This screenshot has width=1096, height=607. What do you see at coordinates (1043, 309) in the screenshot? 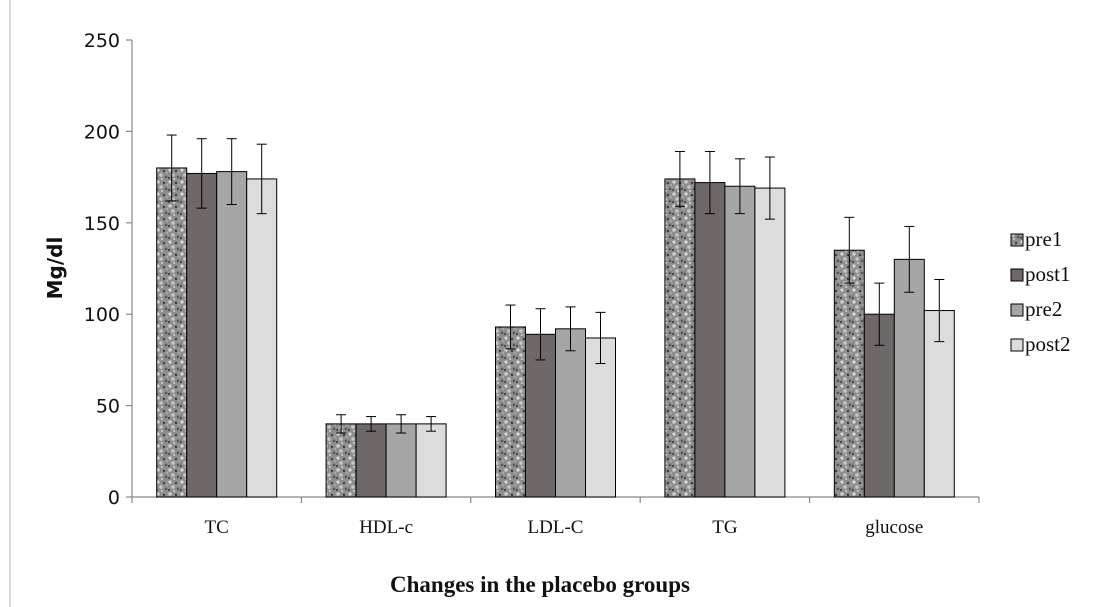
I see `legend-label: pre2` at bounding box center [1043, 309].